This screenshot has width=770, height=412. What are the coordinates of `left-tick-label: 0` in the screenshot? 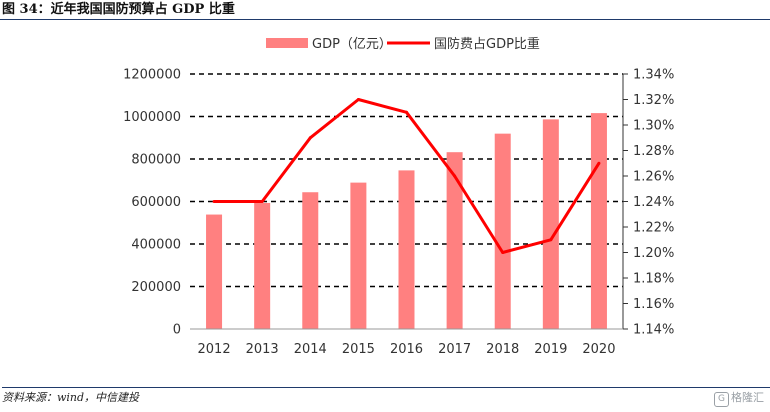 It's located at (177, 330).